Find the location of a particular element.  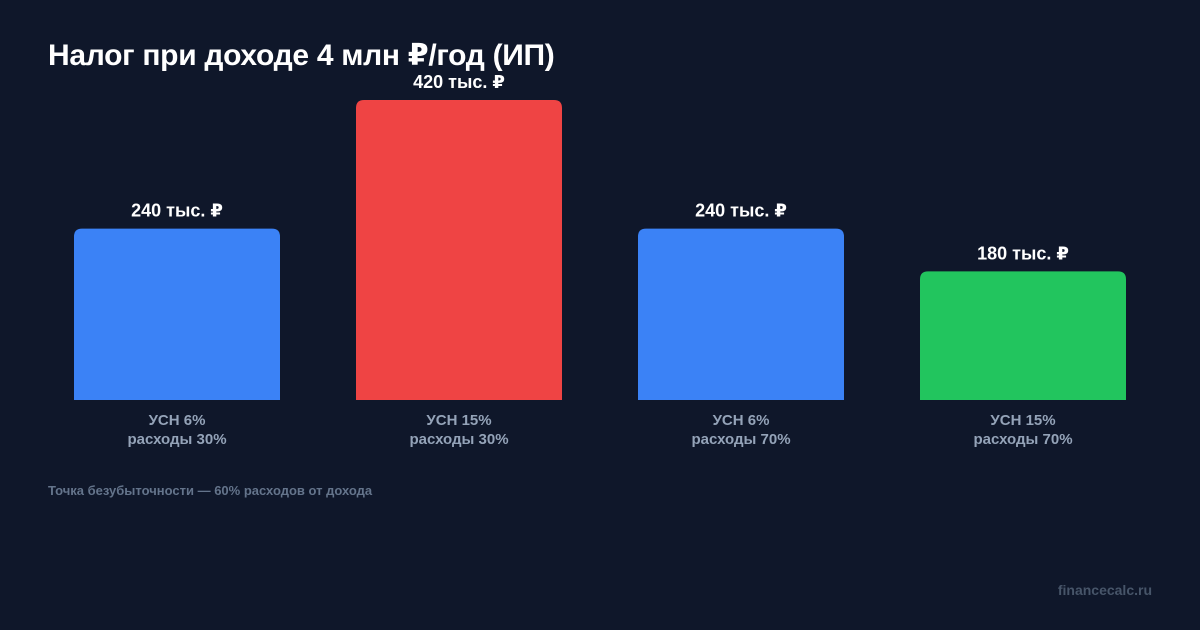

bar-value-label: 180 тыс. ₽ is located at coordinates (1023, 253).